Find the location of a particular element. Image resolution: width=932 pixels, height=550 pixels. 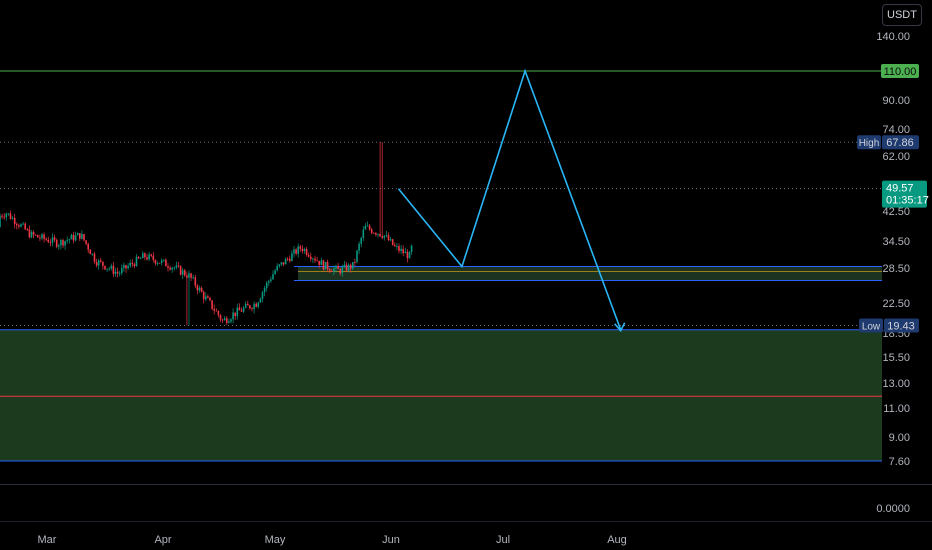

support-zone is located at coordinates (590, 273).